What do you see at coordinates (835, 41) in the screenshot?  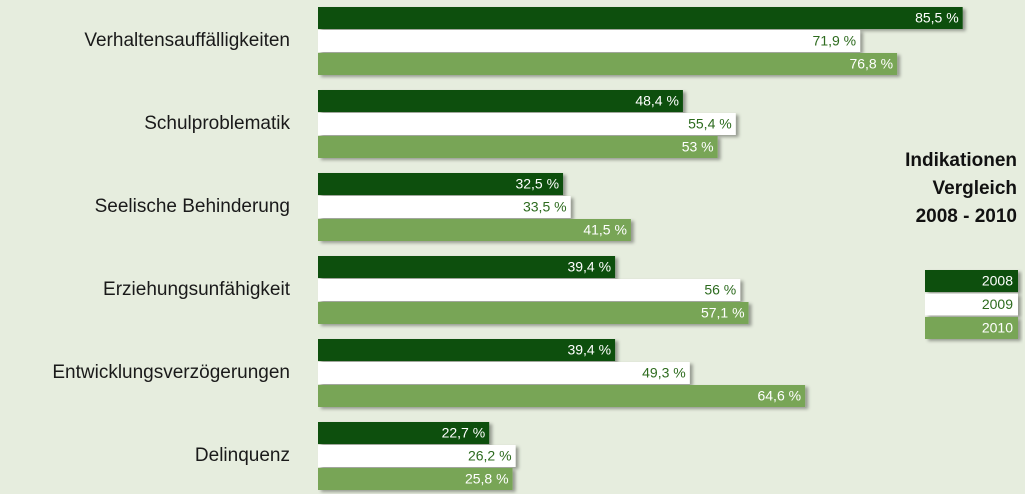 I see `value-label: 71,9 %` at bounding box center [835, 41].